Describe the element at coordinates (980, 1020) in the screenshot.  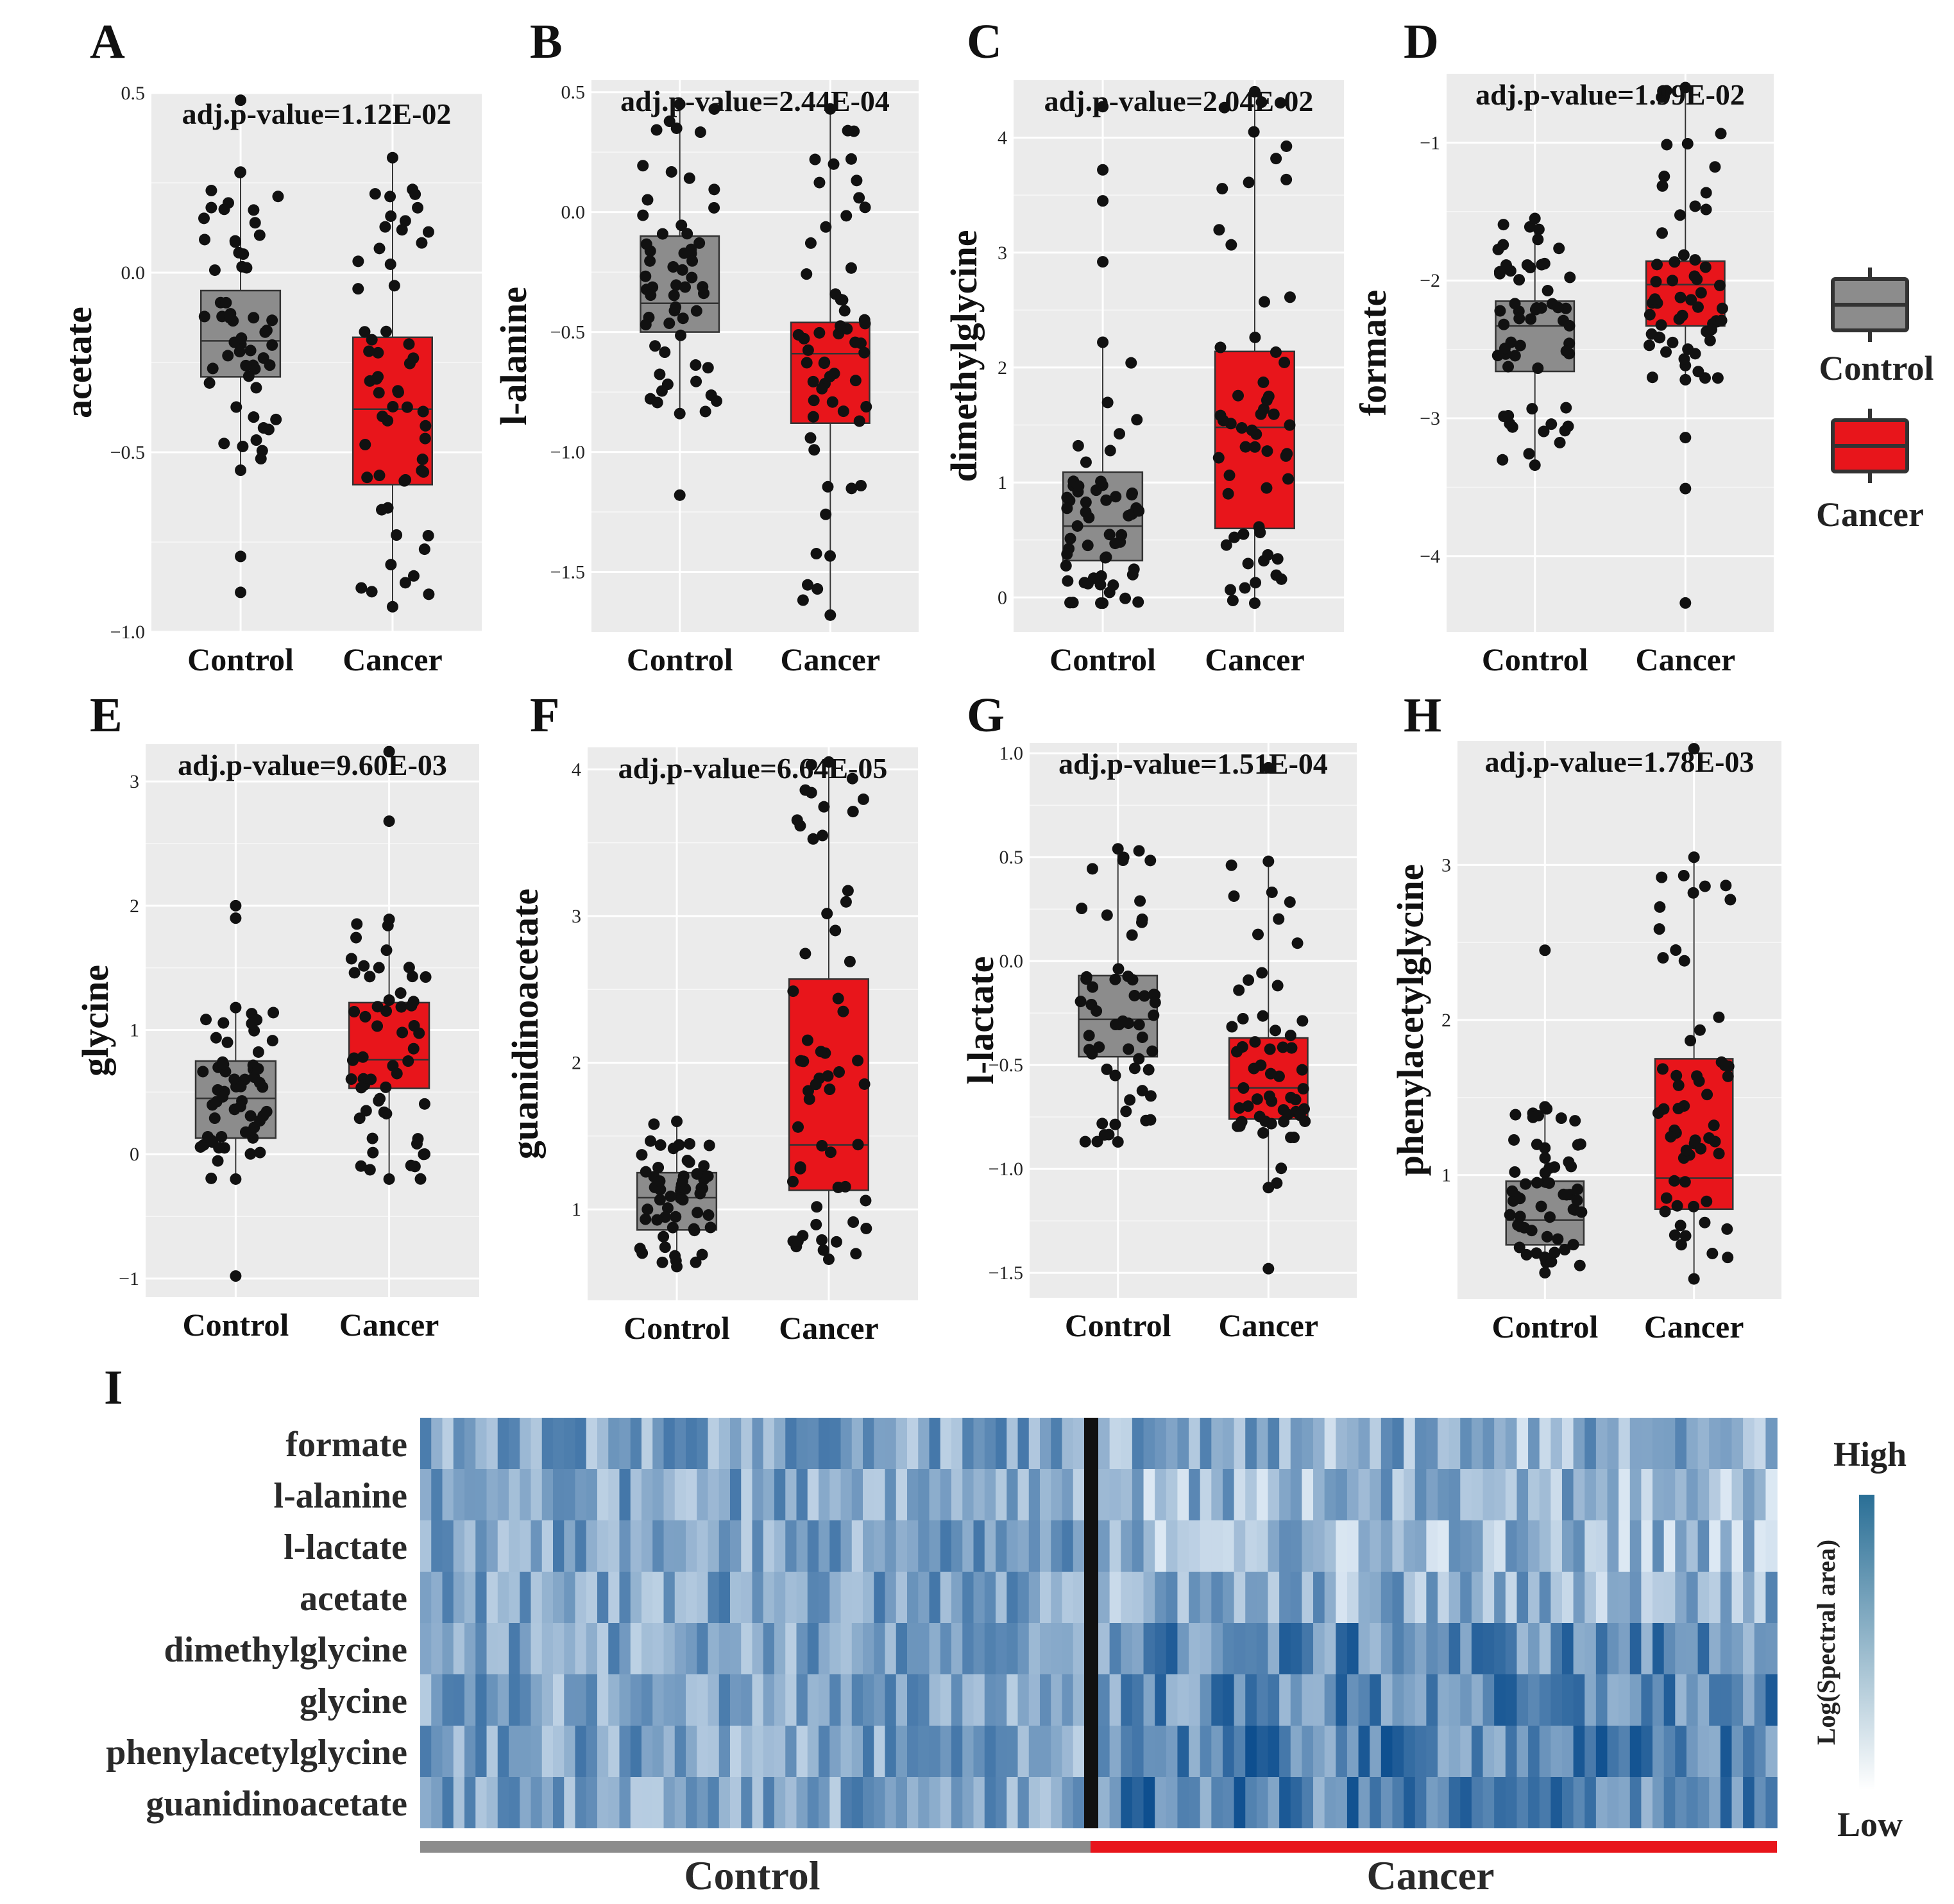
I see `y-axis-label: l-lactate` at that location.